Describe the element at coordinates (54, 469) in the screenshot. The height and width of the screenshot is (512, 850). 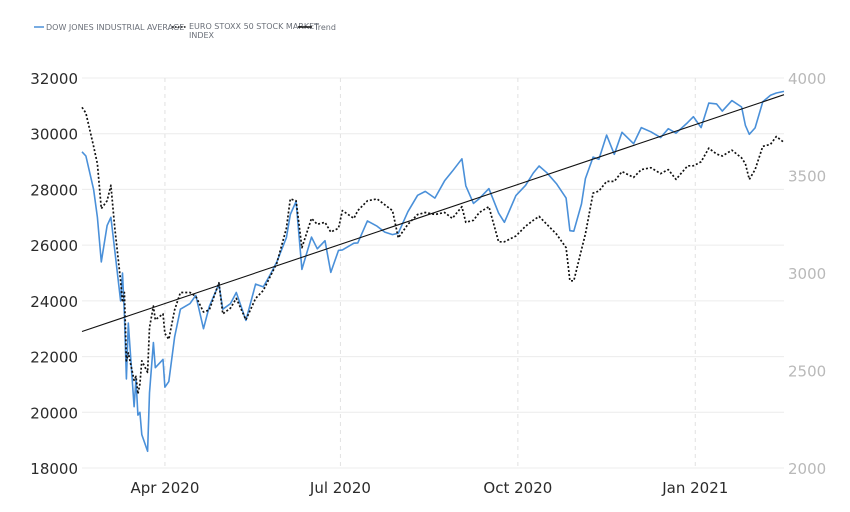
I see `y-left-tick-label: 18000` at that location.